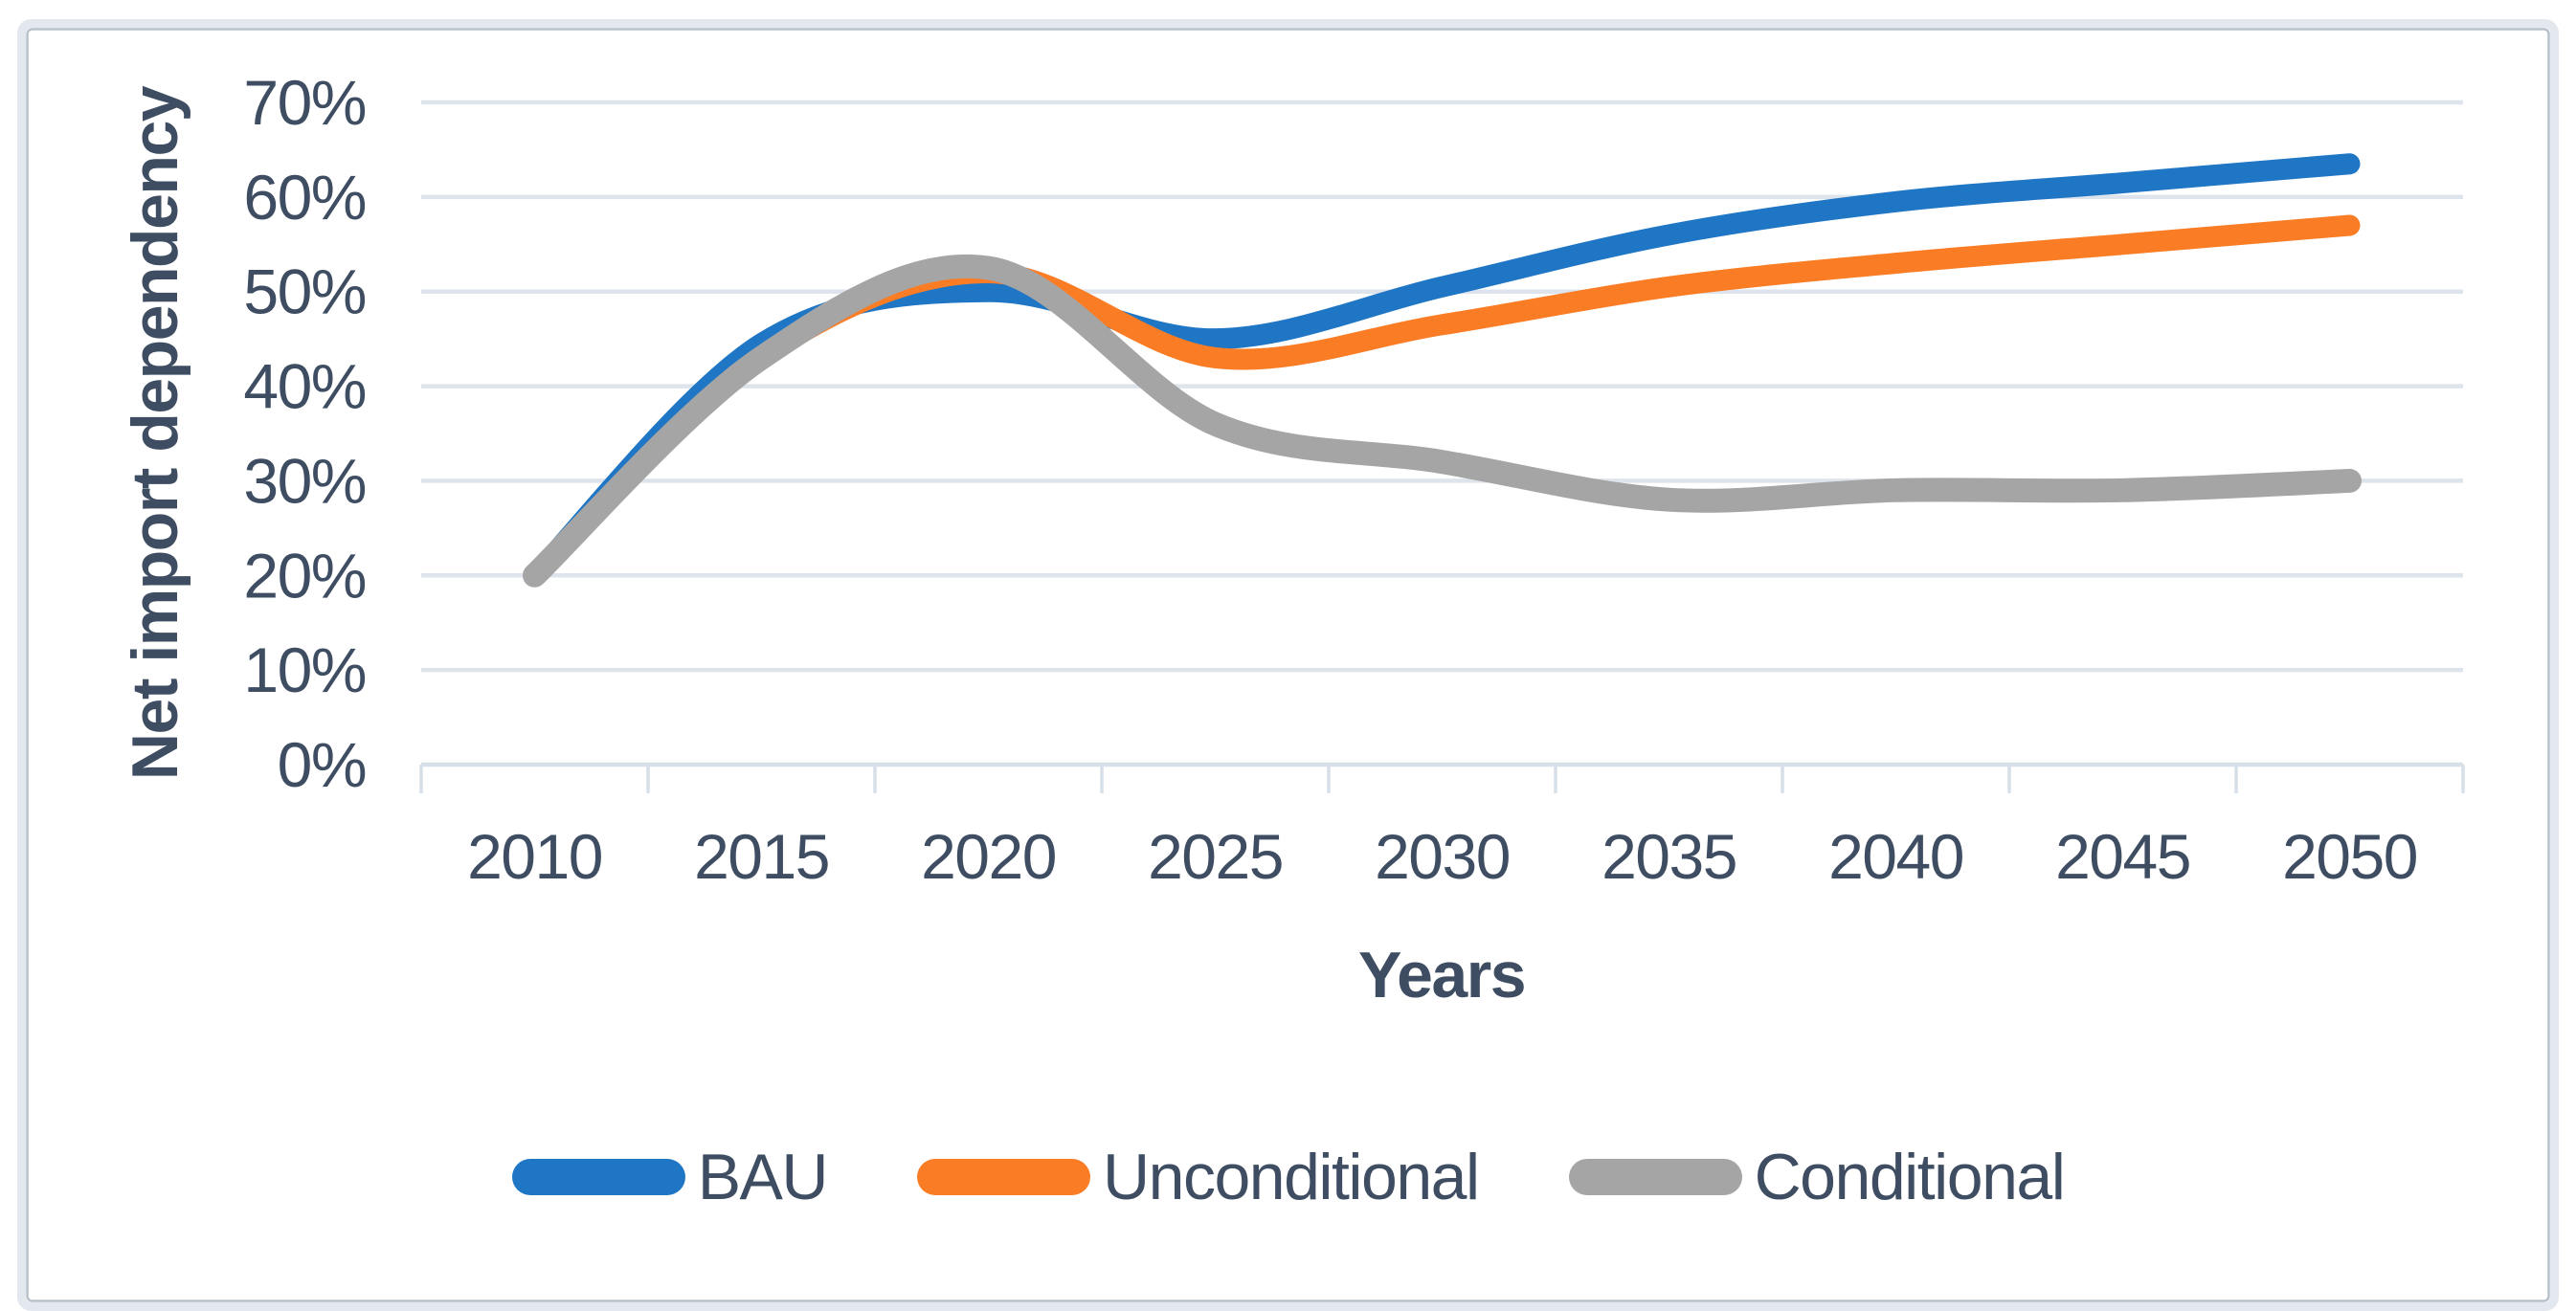  What do you see at coordinates (322, 764) in the screenshot?
I see `y-tick-label: 0%` at bounding box center [322, 764].